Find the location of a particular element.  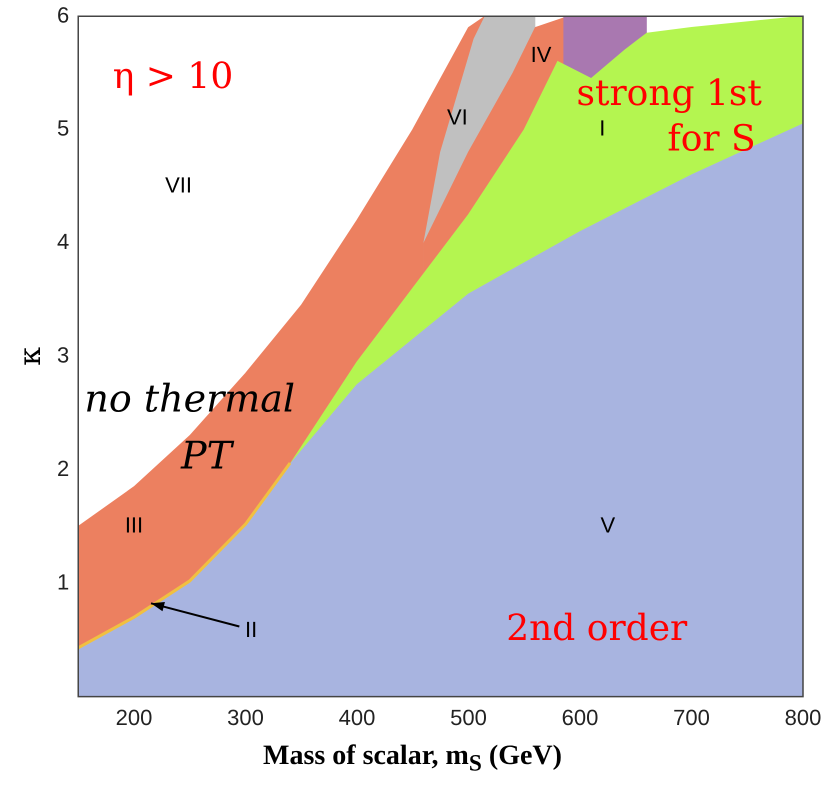

annotation: PT is located at coordinates (207, 455).